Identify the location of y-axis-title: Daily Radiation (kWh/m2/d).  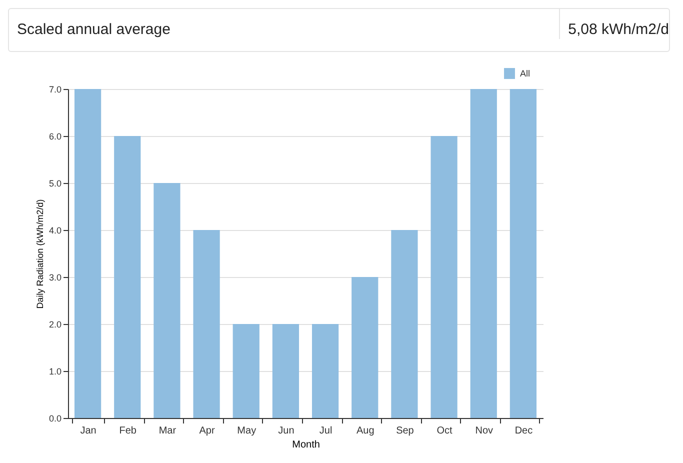
(39, 254).